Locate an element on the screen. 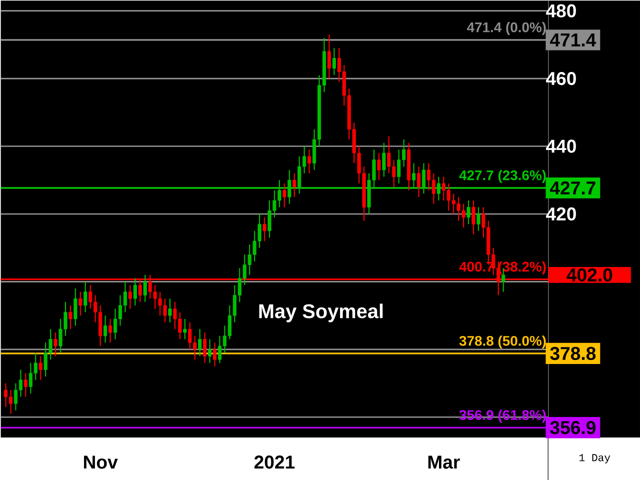  y-tick-label: 460 is located at coordinates (561, 79).